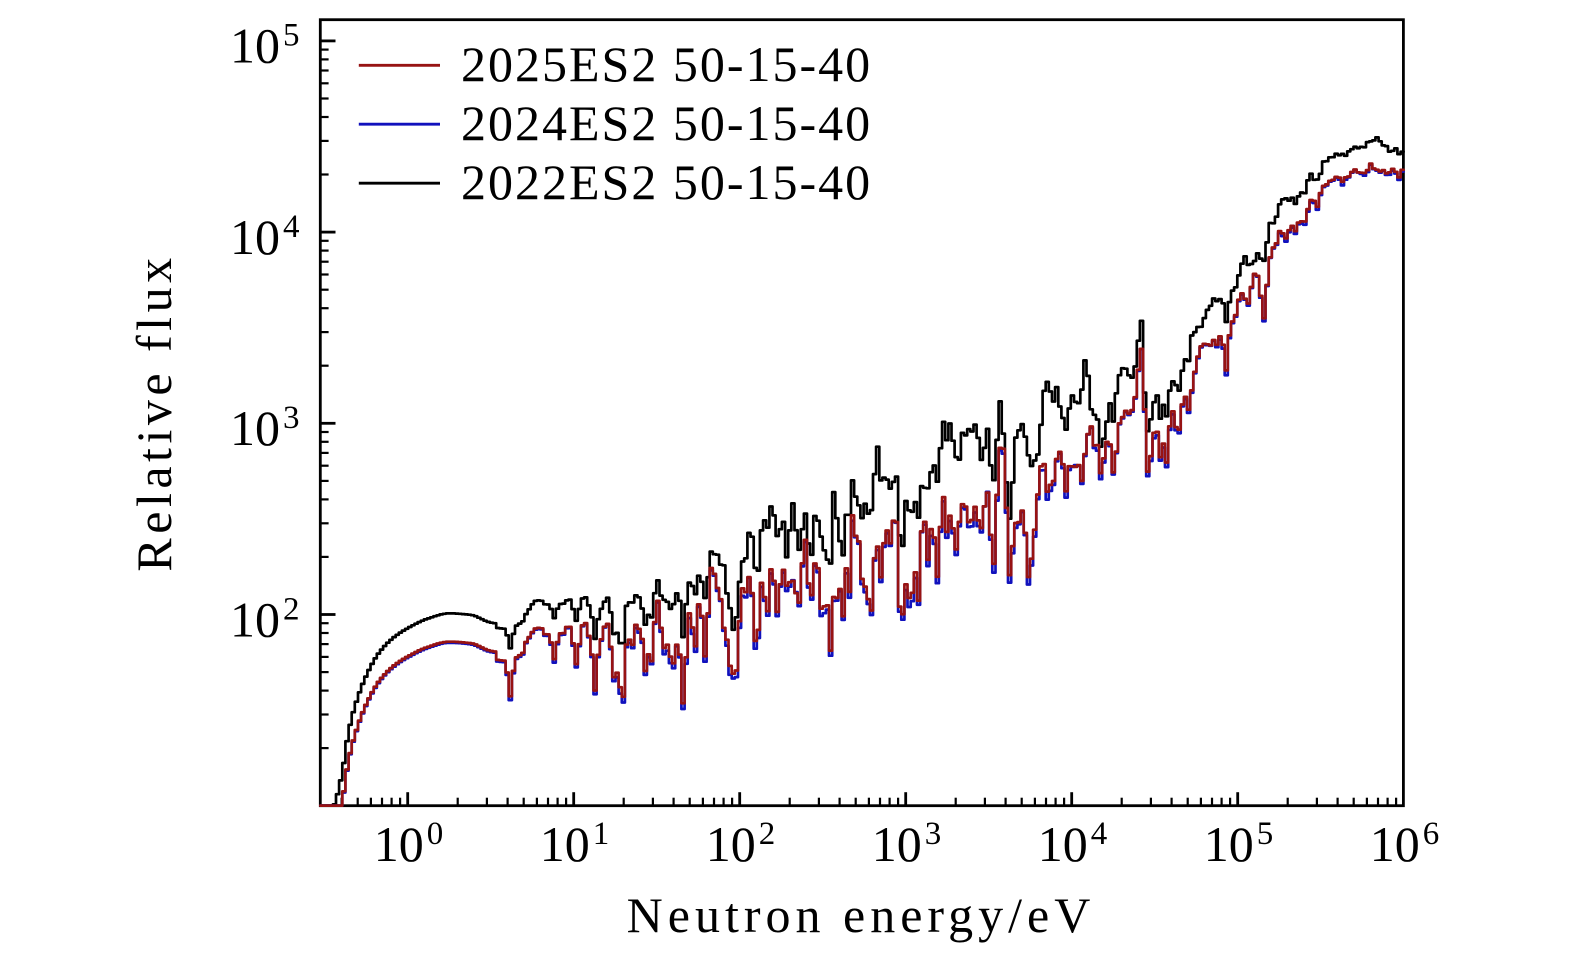 This screenshot has width=1575, height=955. What do you see at coordinates (861, 915) in the screenshot?
I see `svg-text: Neutron energy/eV` at bounding box center [861, 915].